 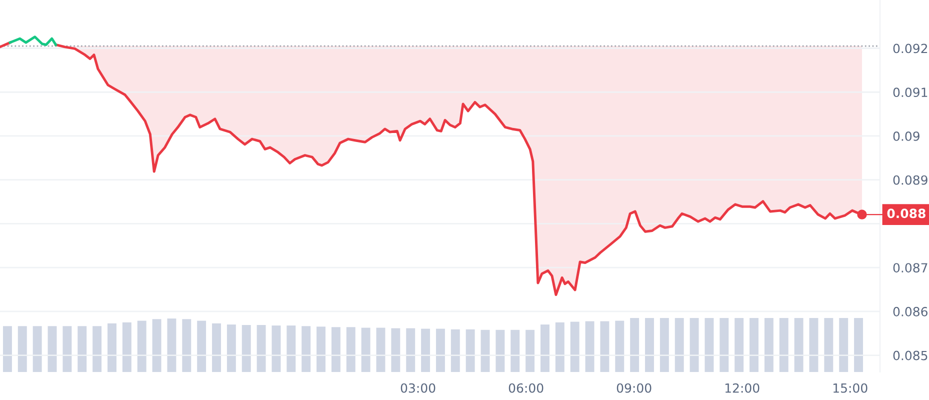 I want to click on y-tick-label: 0.085, so click(x=910, y=355).